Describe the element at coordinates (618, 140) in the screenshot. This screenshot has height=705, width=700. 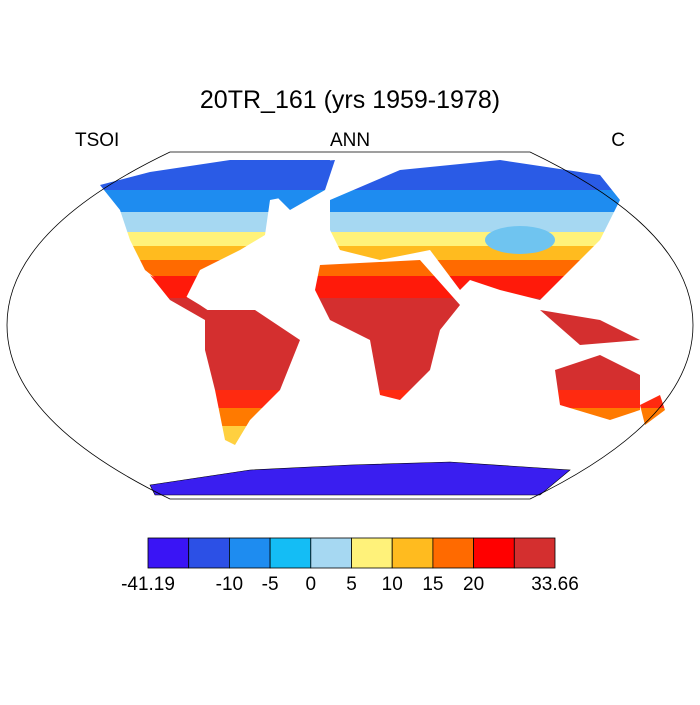
I see `right-label: C` at that location.